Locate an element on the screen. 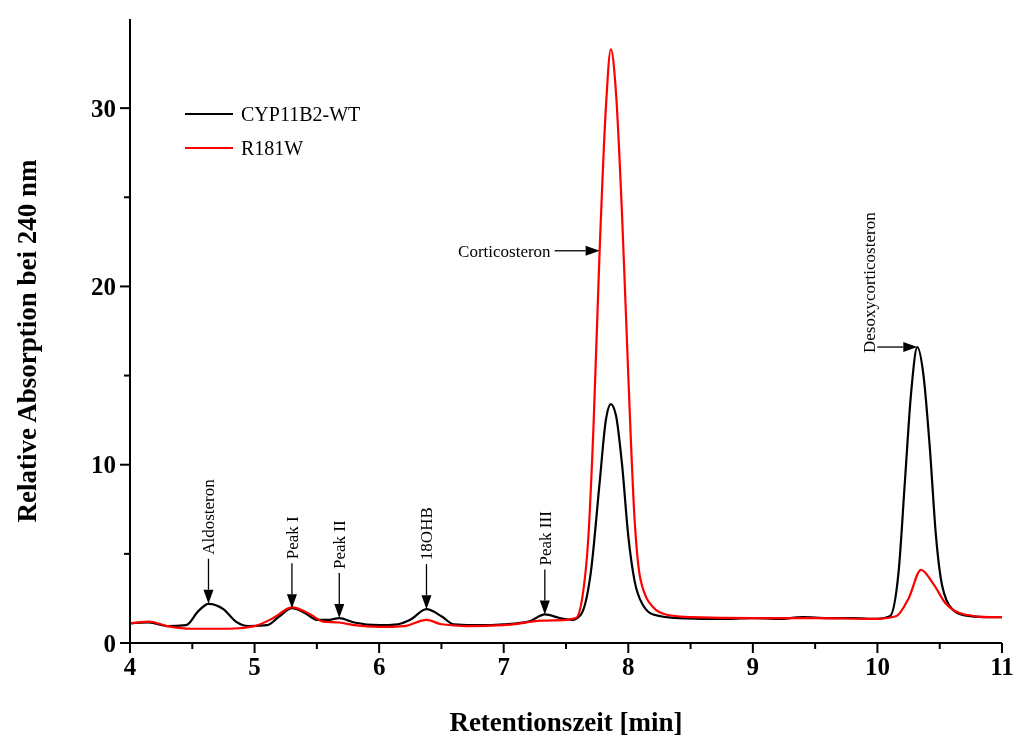 Image resolution: width=1017 pixels, height=740 pixels. x-tick-label: 6 is located at coordinates (379, 666).